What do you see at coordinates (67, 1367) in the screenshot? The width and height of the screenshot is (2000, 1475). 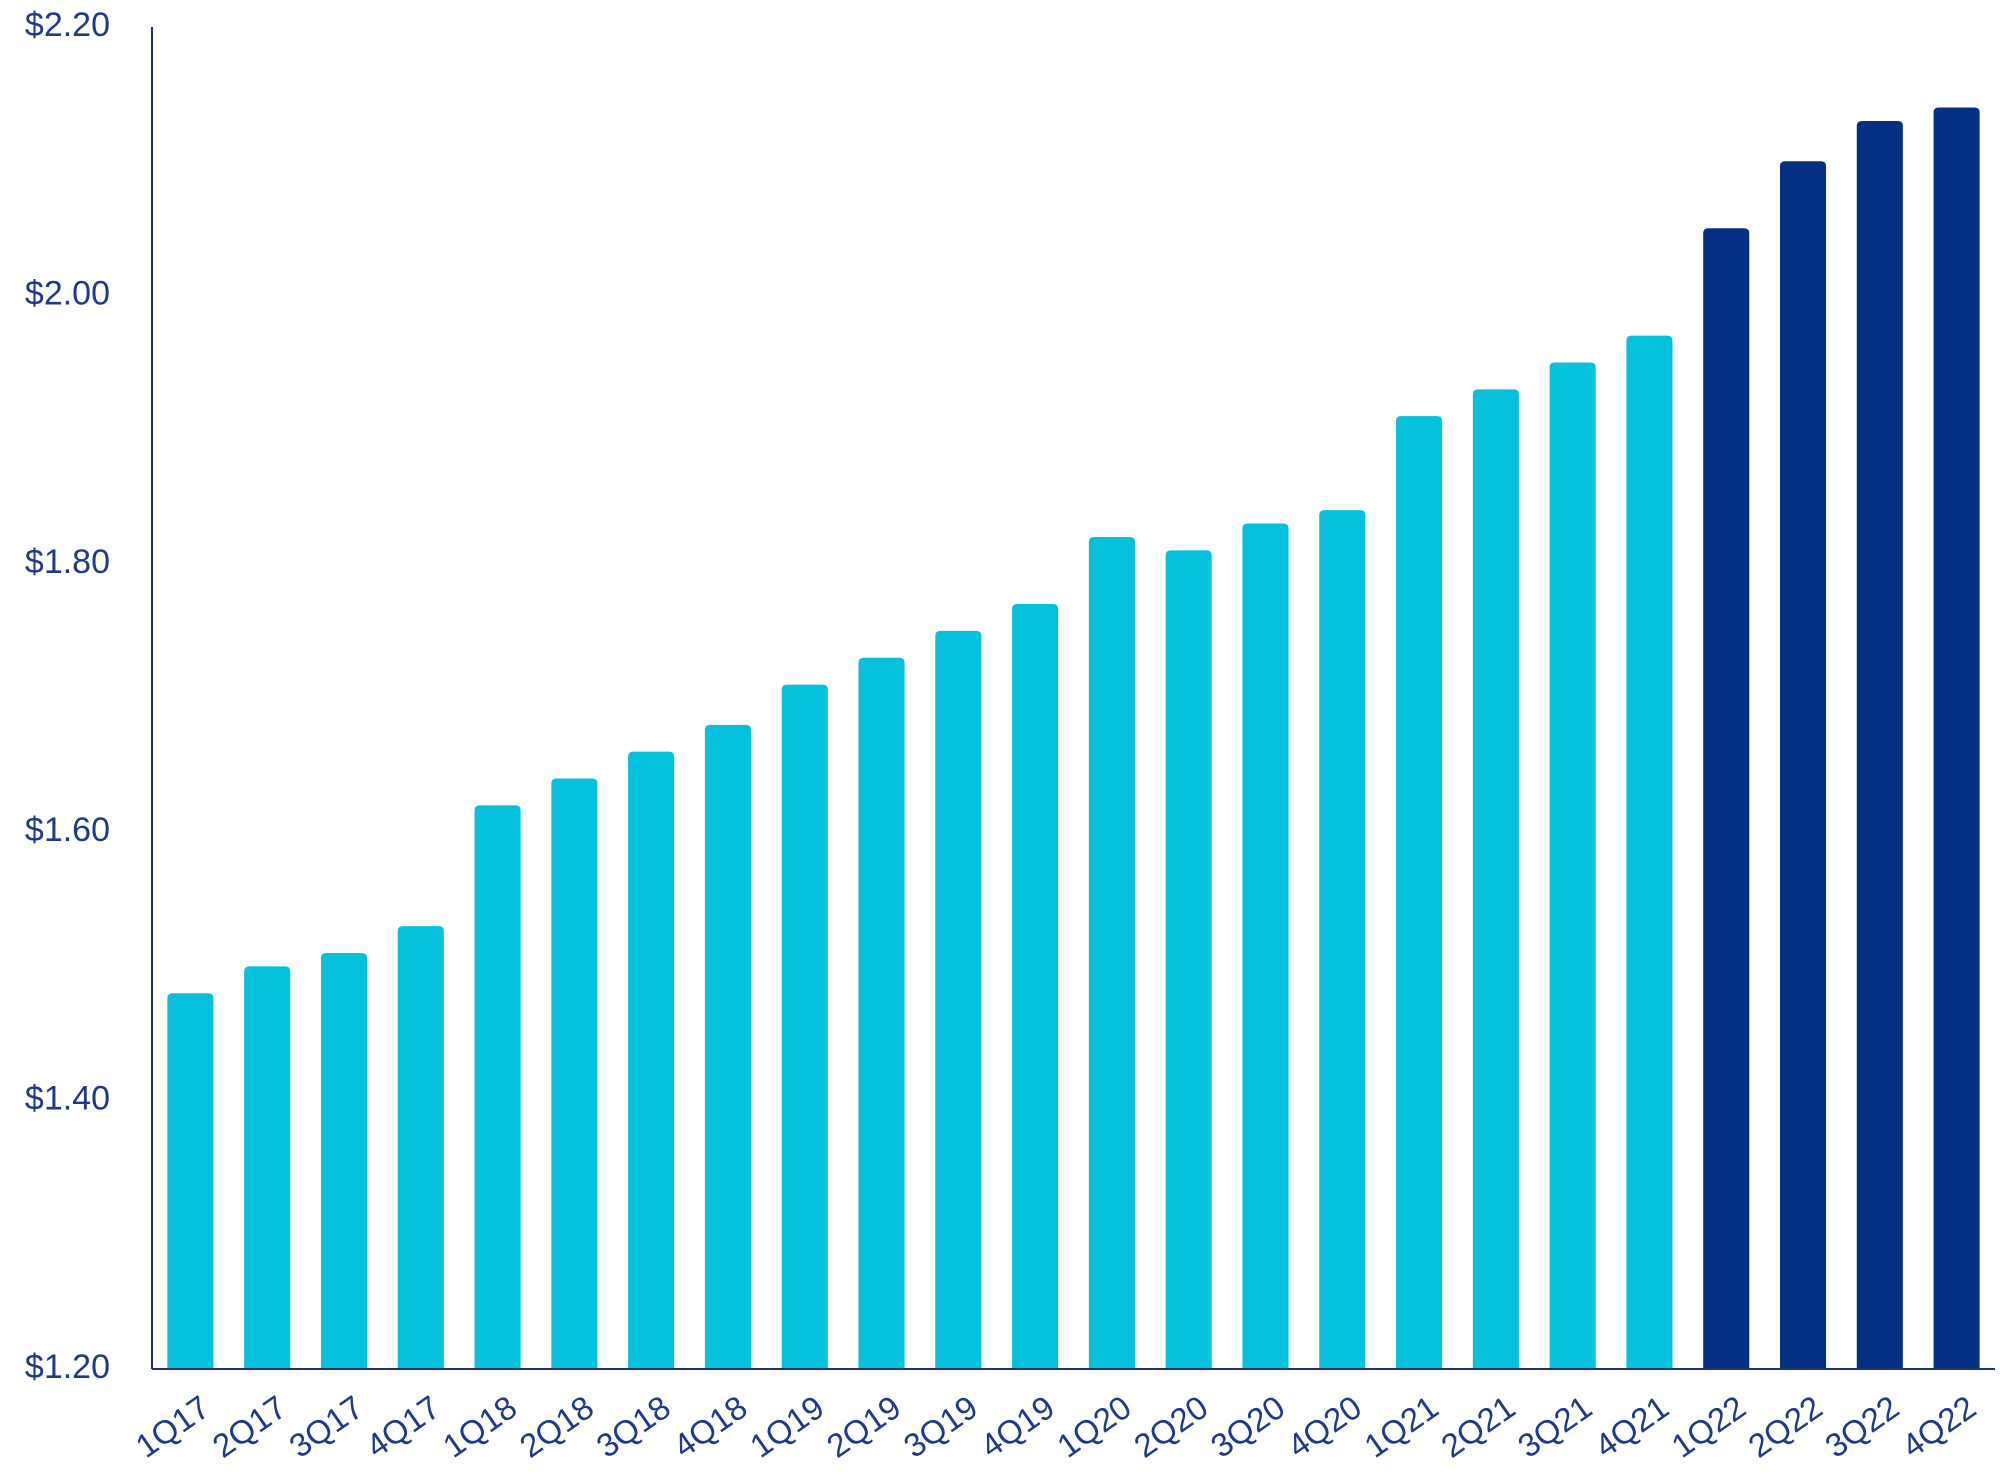 I see `y-tick-label: $1.20` at bounding box center [67, 1367].